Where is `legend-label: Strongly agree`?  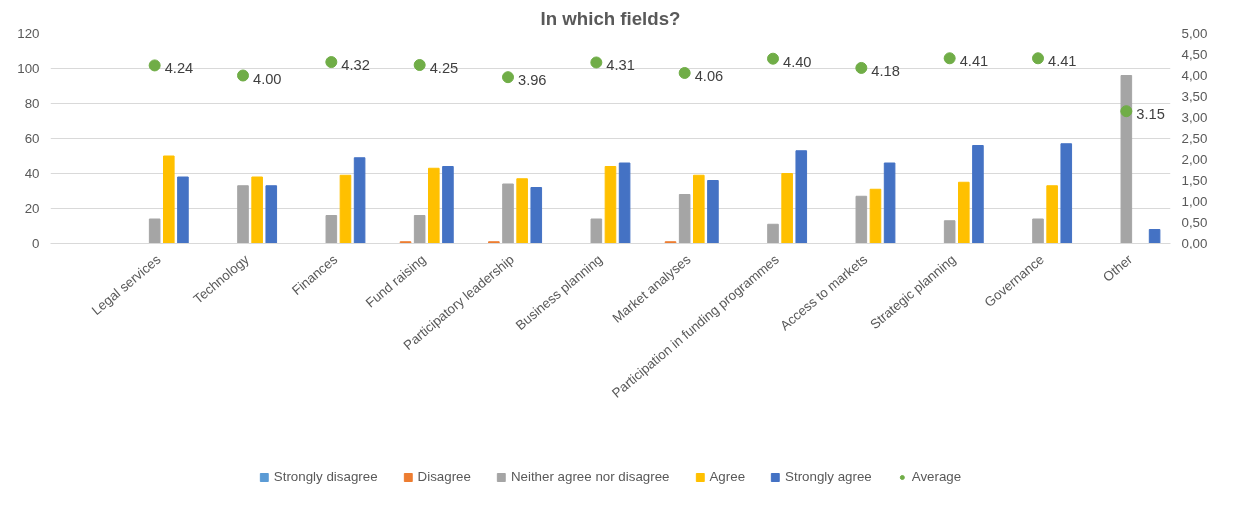
legend-label: Strongly agree is located at coordinates (828, 476).